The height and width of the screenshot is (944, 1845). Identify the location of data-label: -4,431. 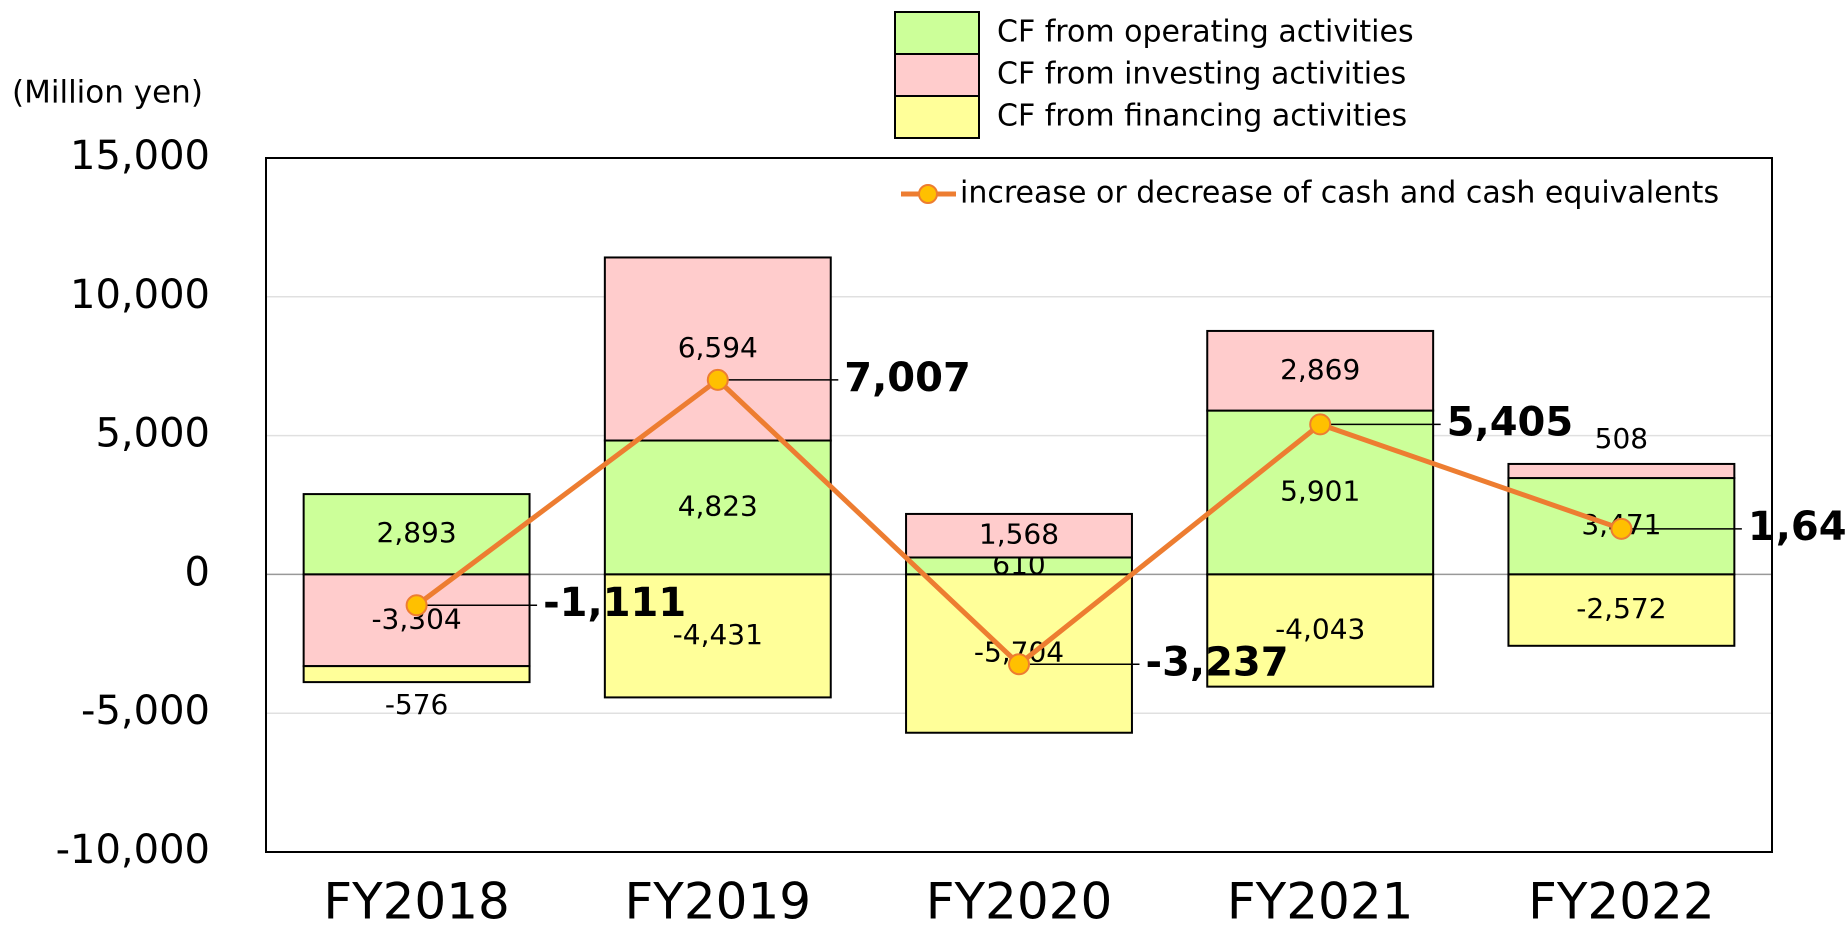
(718, 634).